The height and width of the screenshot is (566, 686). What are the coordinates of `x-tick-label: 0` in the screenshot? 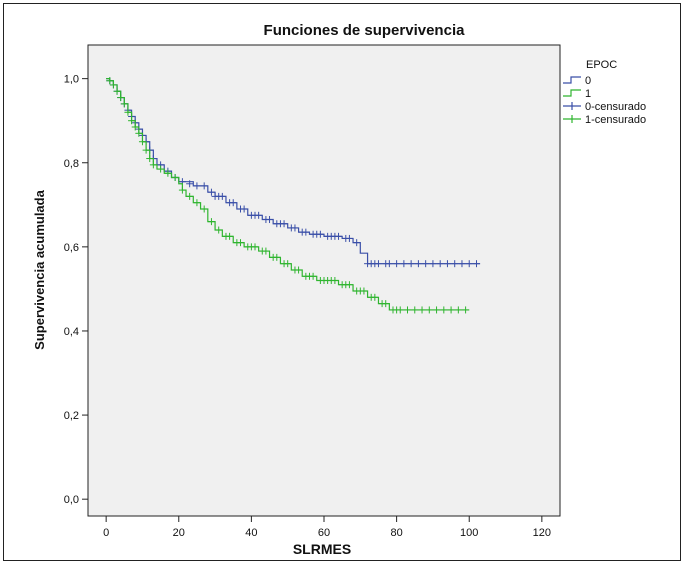 It's located at (106, 533).